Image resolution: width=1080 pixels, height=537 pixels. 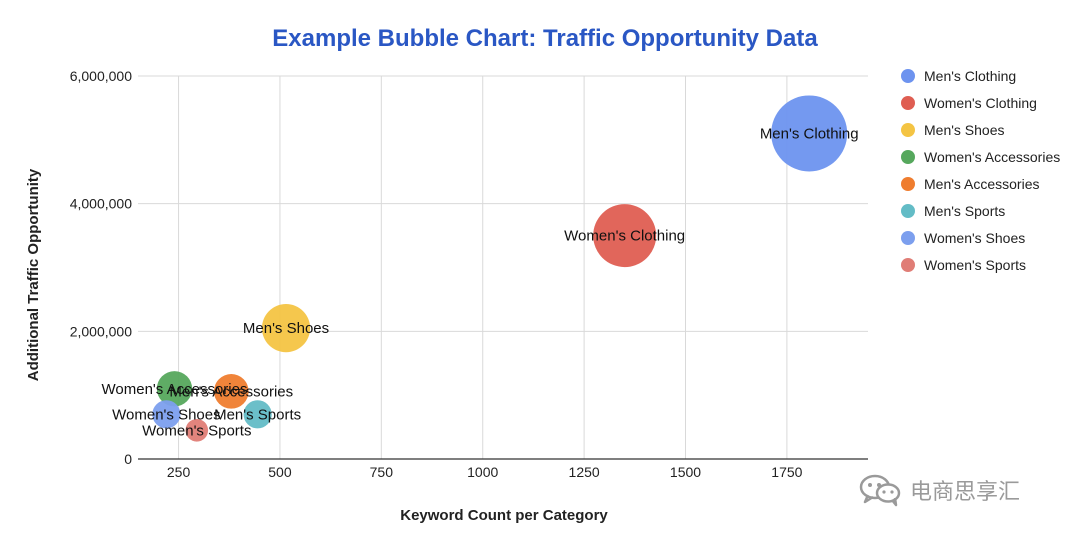 What do you see at coordinates (685, 472) in the screenshot?
I see `x-tick-label: 1500` at bounding box center [685, 472].